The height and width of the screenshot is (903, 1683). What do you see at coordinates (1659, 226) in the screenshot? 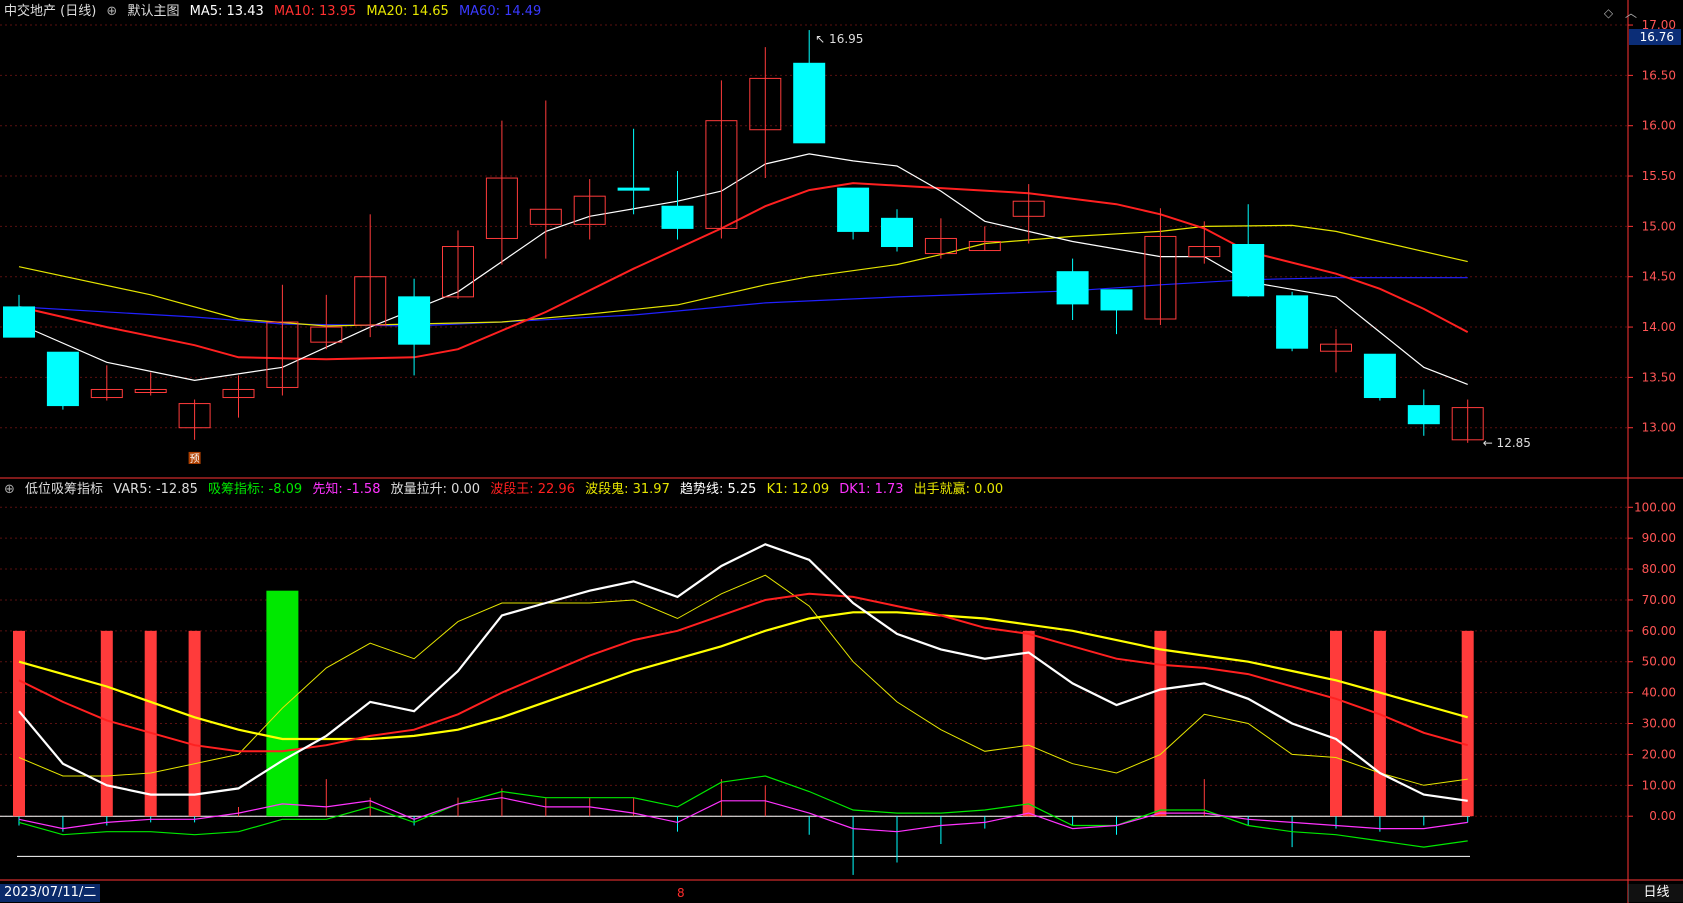
I see `price-tick-label: 15.00` at bounding box center [1659, 226].